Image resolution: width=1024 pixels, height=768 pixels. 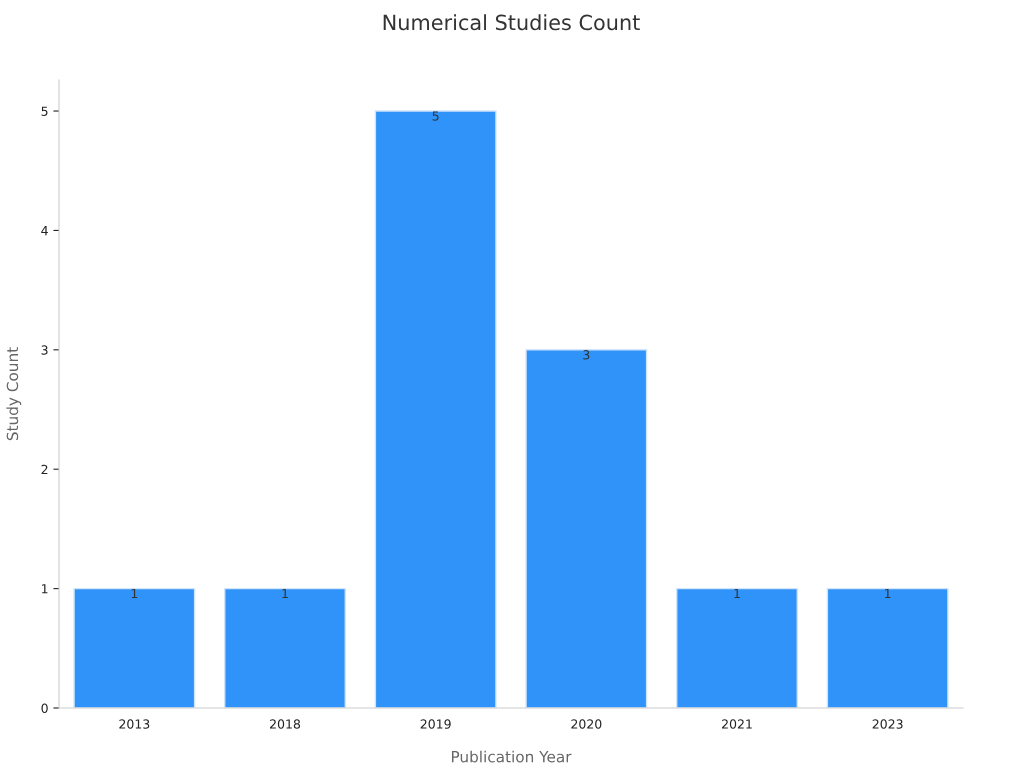 What do you see at coordinates (45, 589) in the screenshot?
I see `y-tick-label: 1` at bounding box center [45, 589].